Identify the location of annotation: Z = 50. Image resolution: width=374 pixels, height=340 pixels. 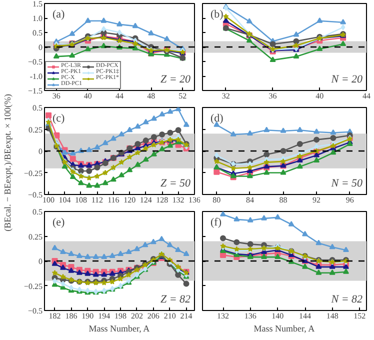
(175, 184).